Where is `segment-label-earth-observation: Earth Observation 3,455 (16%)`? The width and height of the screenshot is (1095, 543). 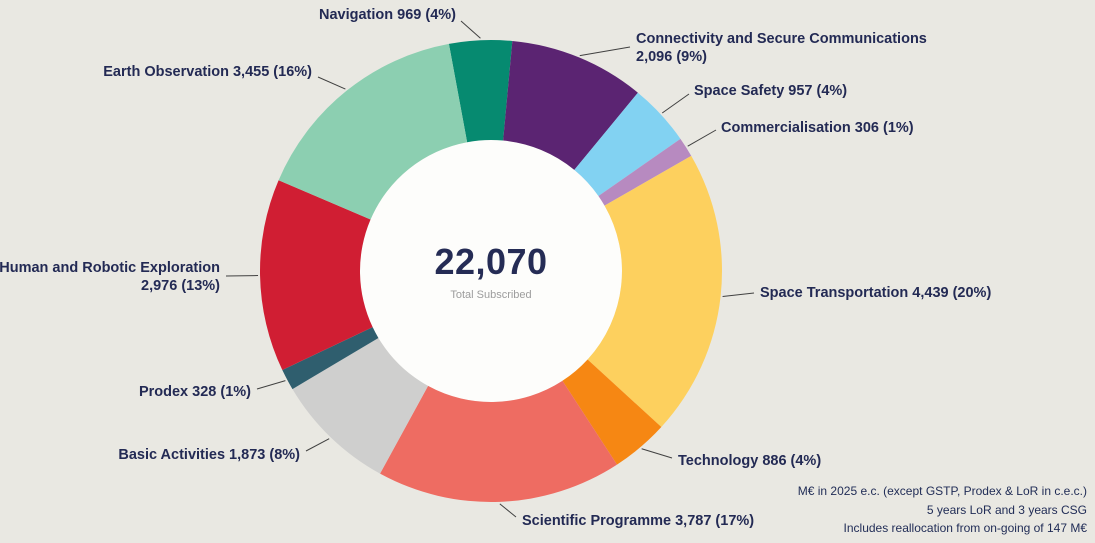 segment-label-earth-observation: Earth Observation 3,455 (16%) is located at coordinates (207, 71).